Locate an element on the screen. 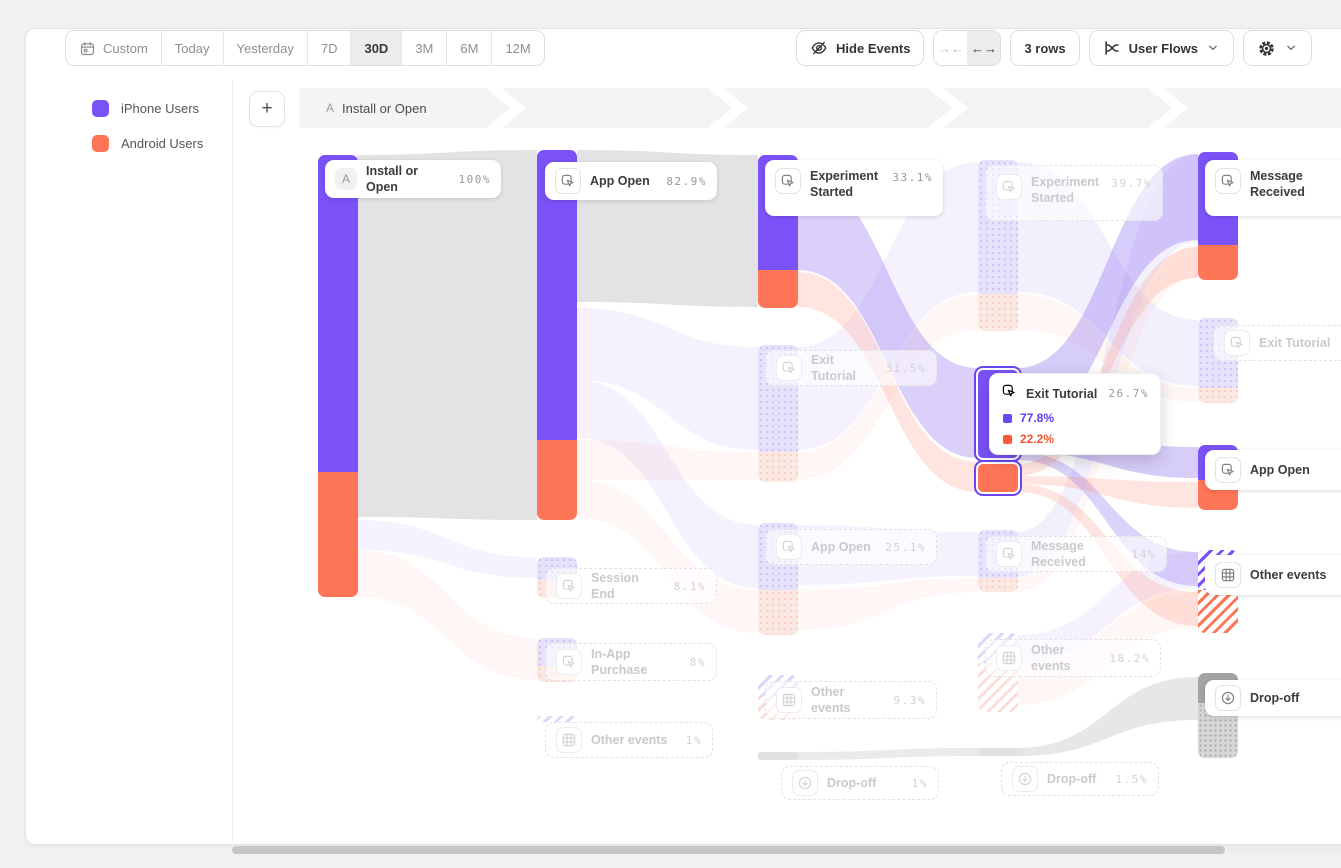 This screenshot has height=868, width=1341. horizontal-scrollbar-track is located at coordinates (1284, 850).